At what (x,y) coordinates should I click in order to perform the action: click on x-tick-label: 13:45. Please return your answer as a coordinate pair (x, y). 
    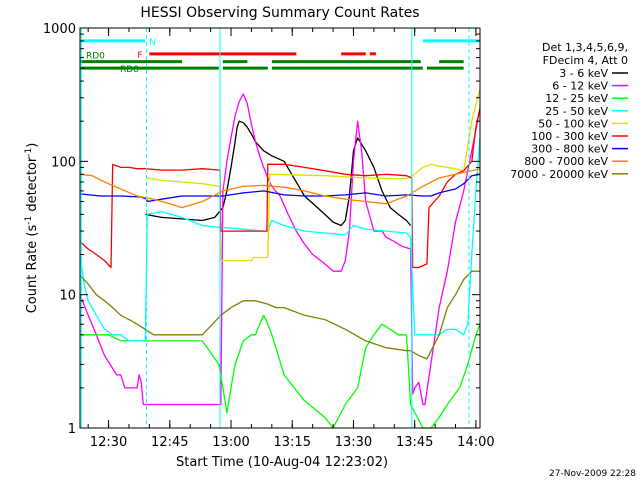
    Looking at the image, I should click on (414, 442).